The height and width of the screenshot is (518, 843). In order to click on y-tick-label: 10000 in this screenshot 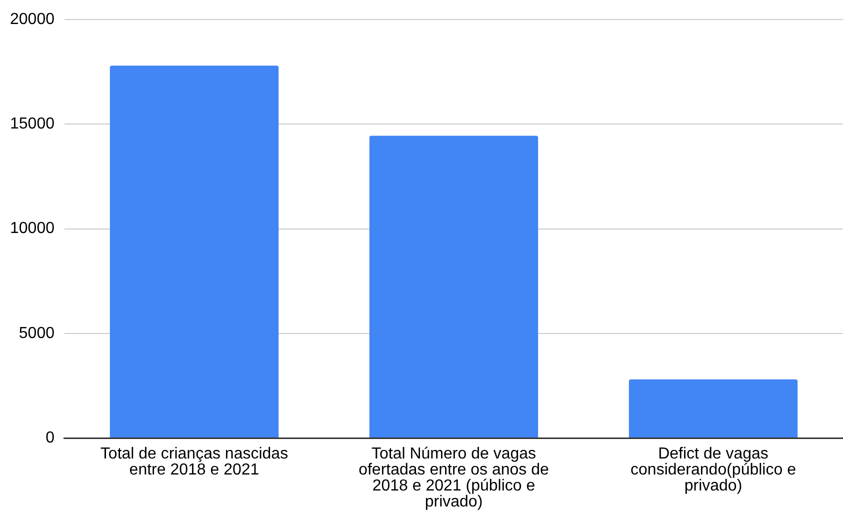, I will do `click(32, 229)`.